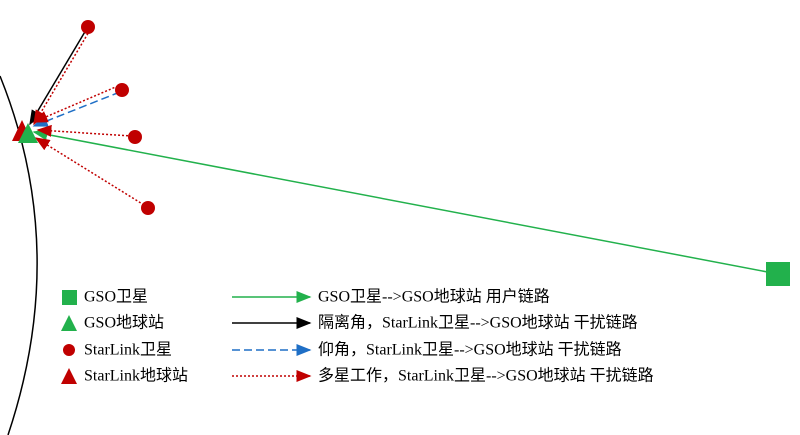 The width and height of the screenshot is (800, 435). I want to click on legend-label: StarLink卫星, so click(128, 350).